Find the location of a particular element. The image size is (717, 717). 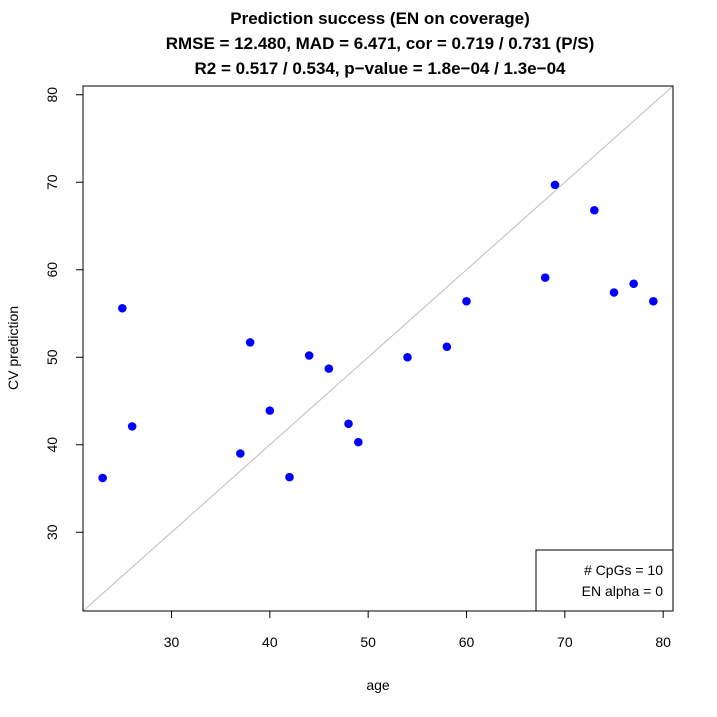

y-tick-label-2: 50 is located at coordinates (52, 357).